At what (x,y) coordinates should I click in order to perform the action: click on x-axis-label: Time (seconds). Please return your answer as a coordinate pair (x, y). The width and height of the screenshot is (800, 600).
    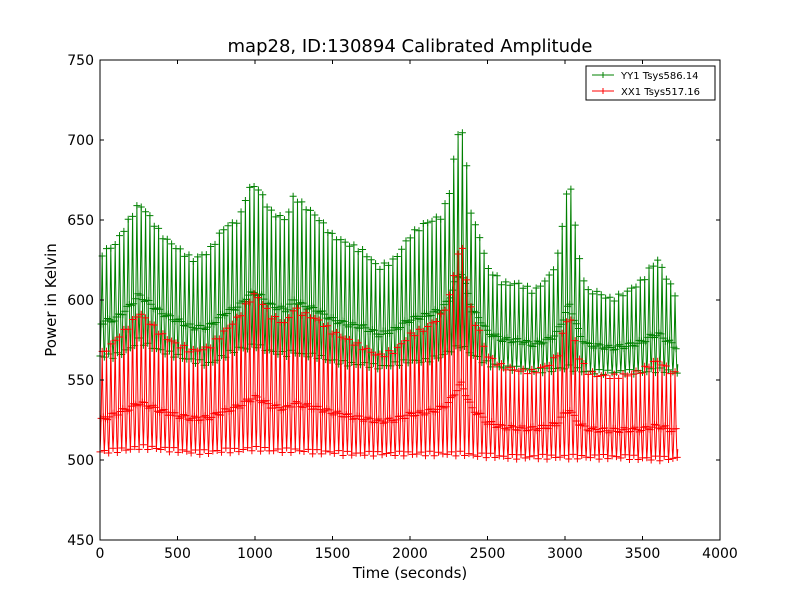
    Looking at the image, I should click on (410, 573).